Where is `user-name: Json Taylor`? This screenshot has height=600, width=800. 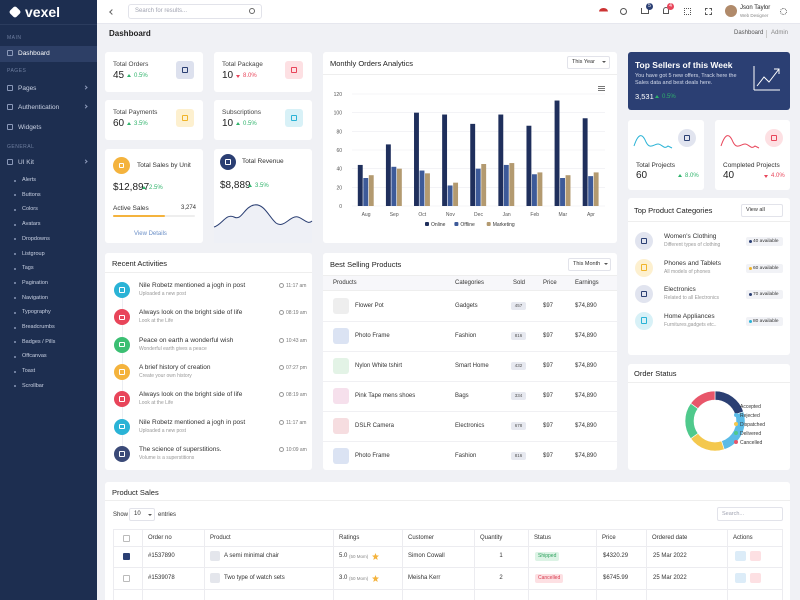
user-name: Json Taylor is located at coordinates (755, 8).